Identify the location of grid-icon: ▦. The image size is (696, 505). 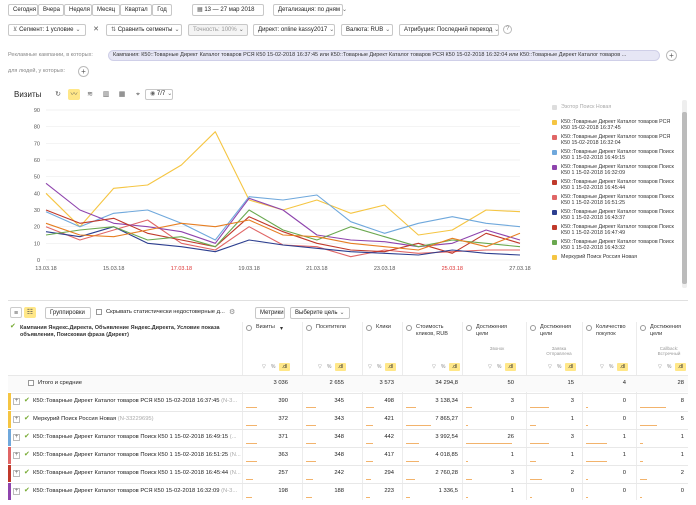
(122, 94).